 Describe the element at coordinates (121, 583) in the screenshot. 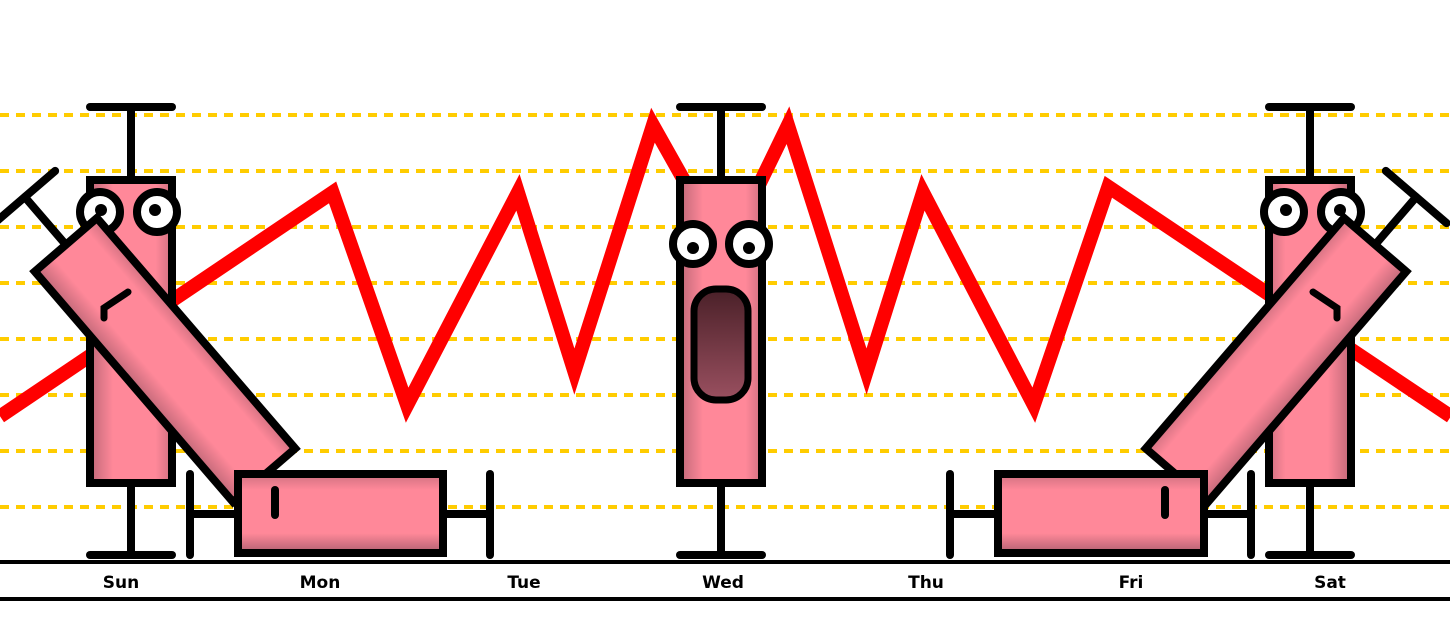

I see `x-tick-label: Sun` at that location.